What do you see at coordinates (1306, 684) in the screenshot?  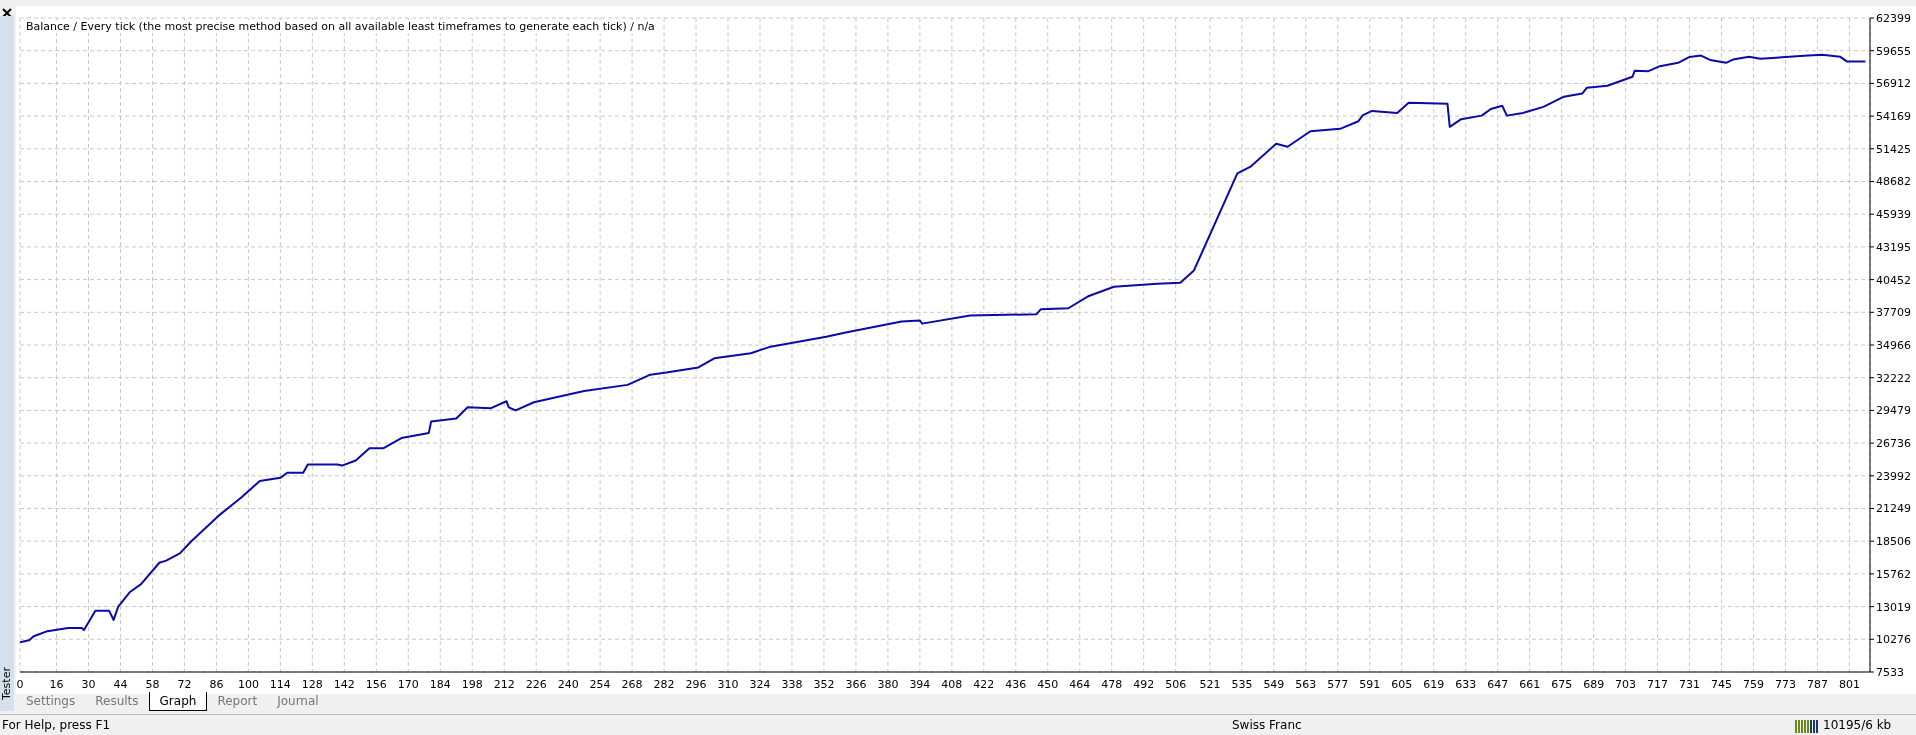 I see `x-tick-label: 563` at bounding box center [1306, 684].